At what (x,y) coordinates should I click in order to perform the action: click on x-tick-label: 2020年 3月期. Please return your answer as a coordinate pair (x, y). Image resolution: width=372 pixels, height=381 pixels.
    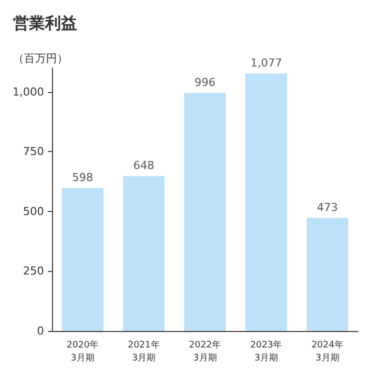
    Looking at the image, I should click on (82, 352).